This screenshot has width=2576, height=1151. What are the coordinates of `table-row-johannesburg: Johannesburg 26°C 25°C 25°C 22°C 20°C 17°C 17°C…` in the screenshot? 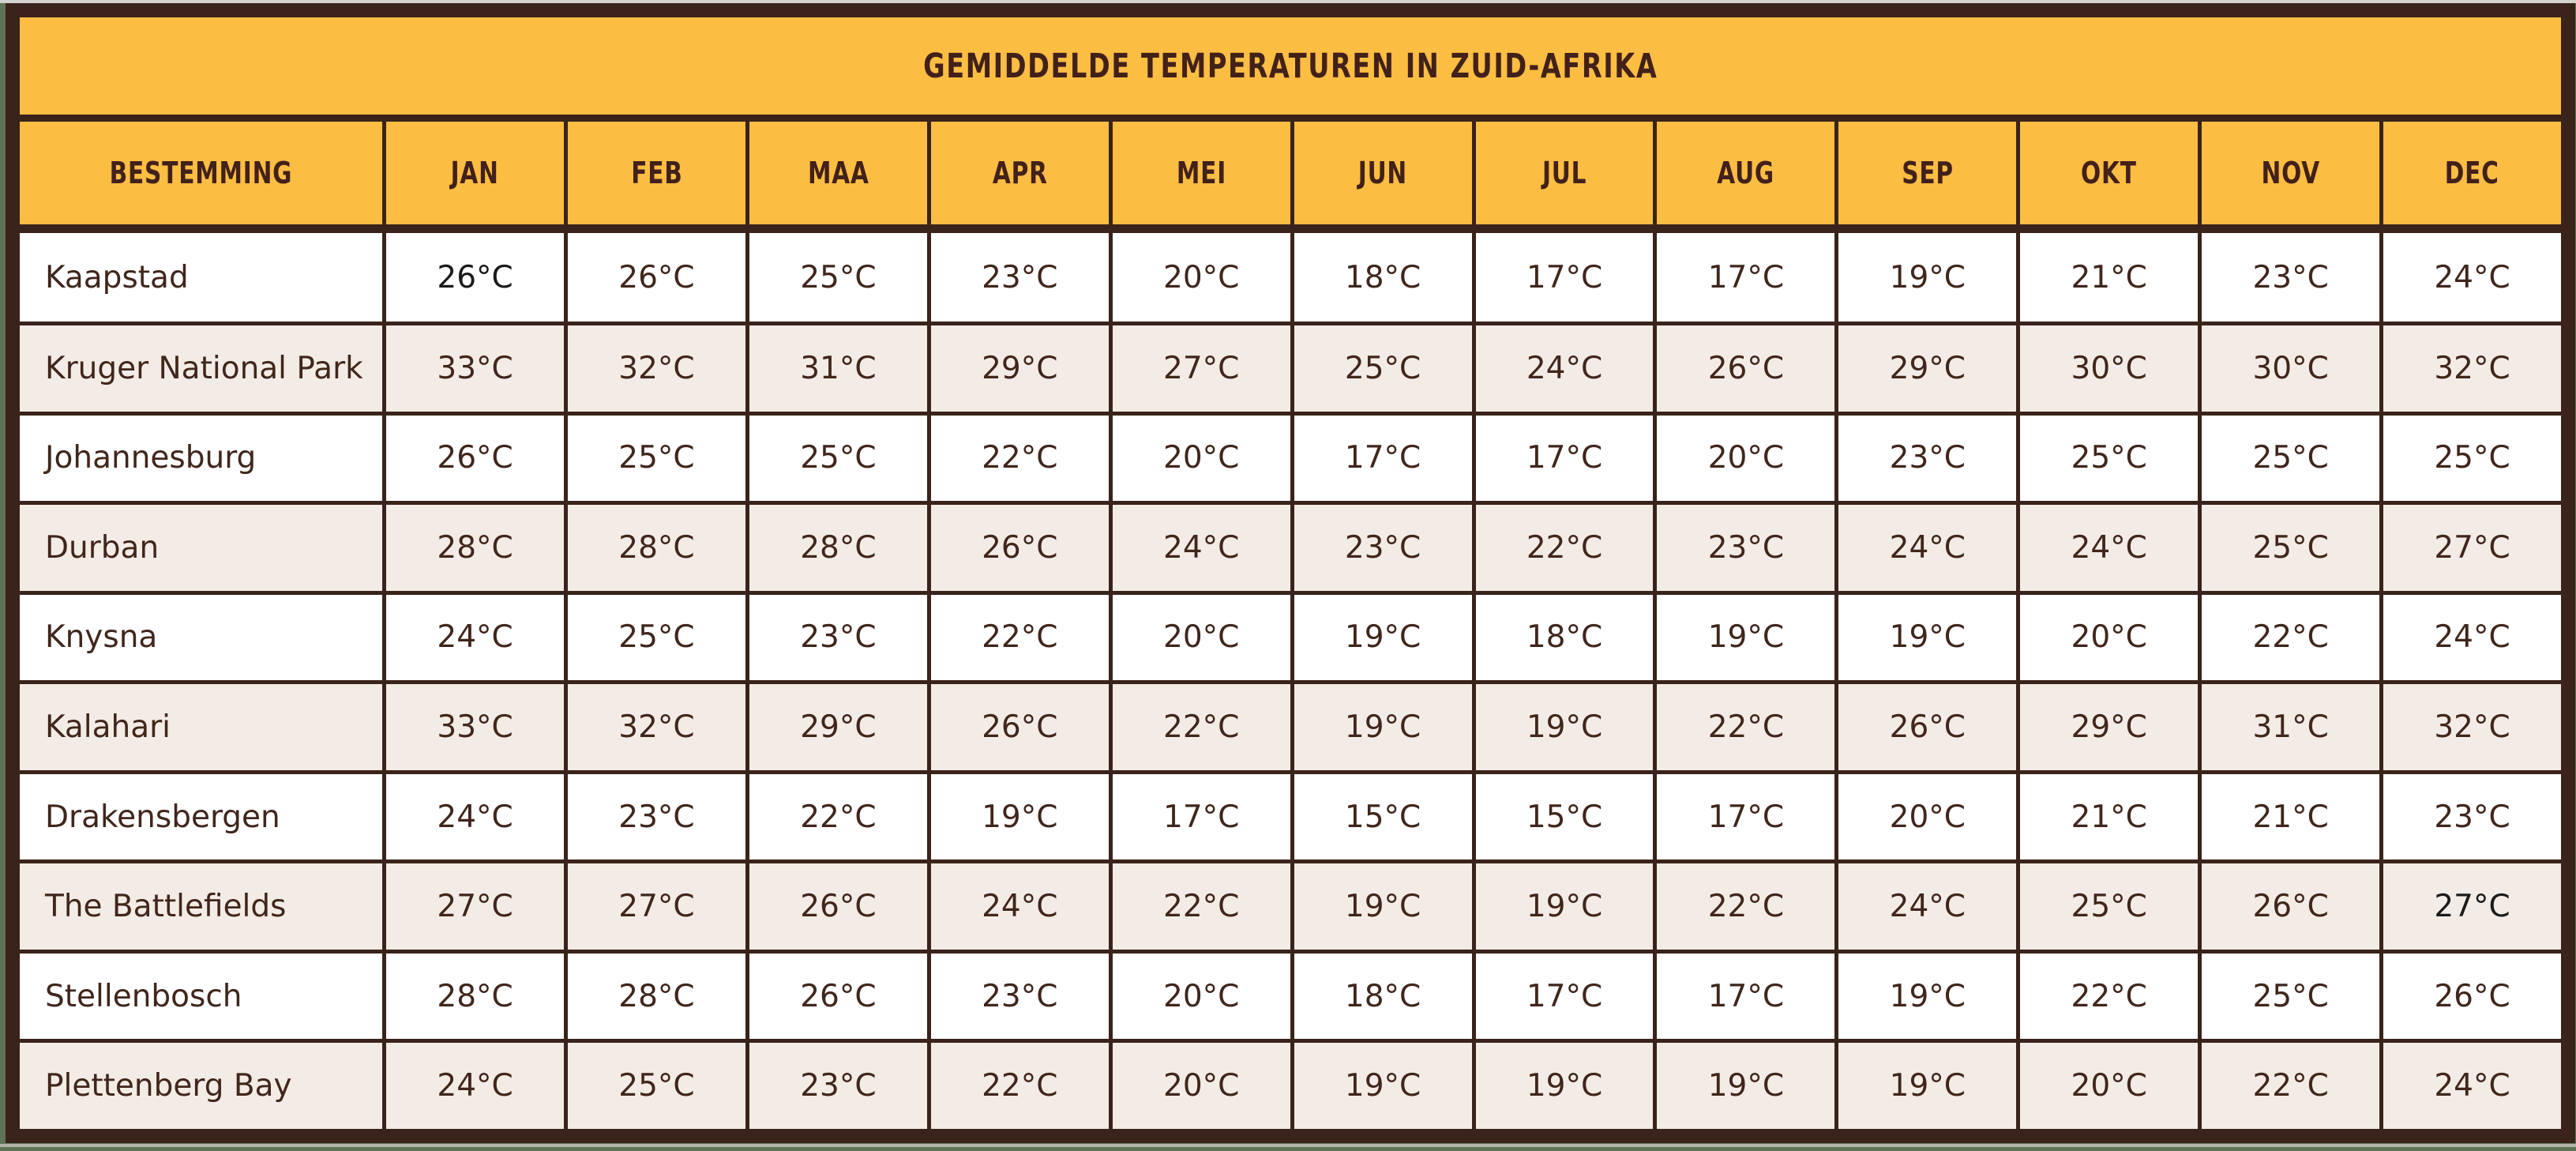 It's located at (1290, 458).